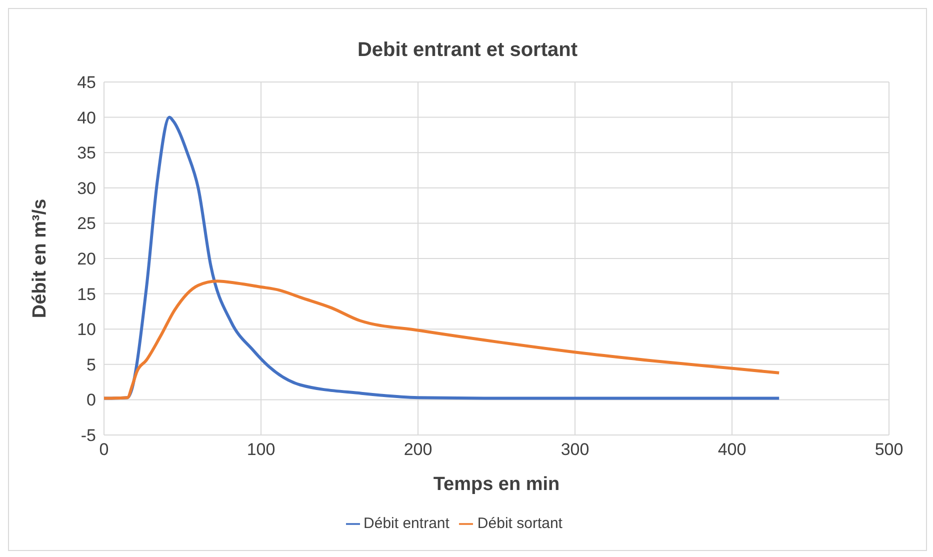  Describe the element at coordinates (40, 258) in the screenshot. I see `y-axis-title: Débit en m³/s` at that location.